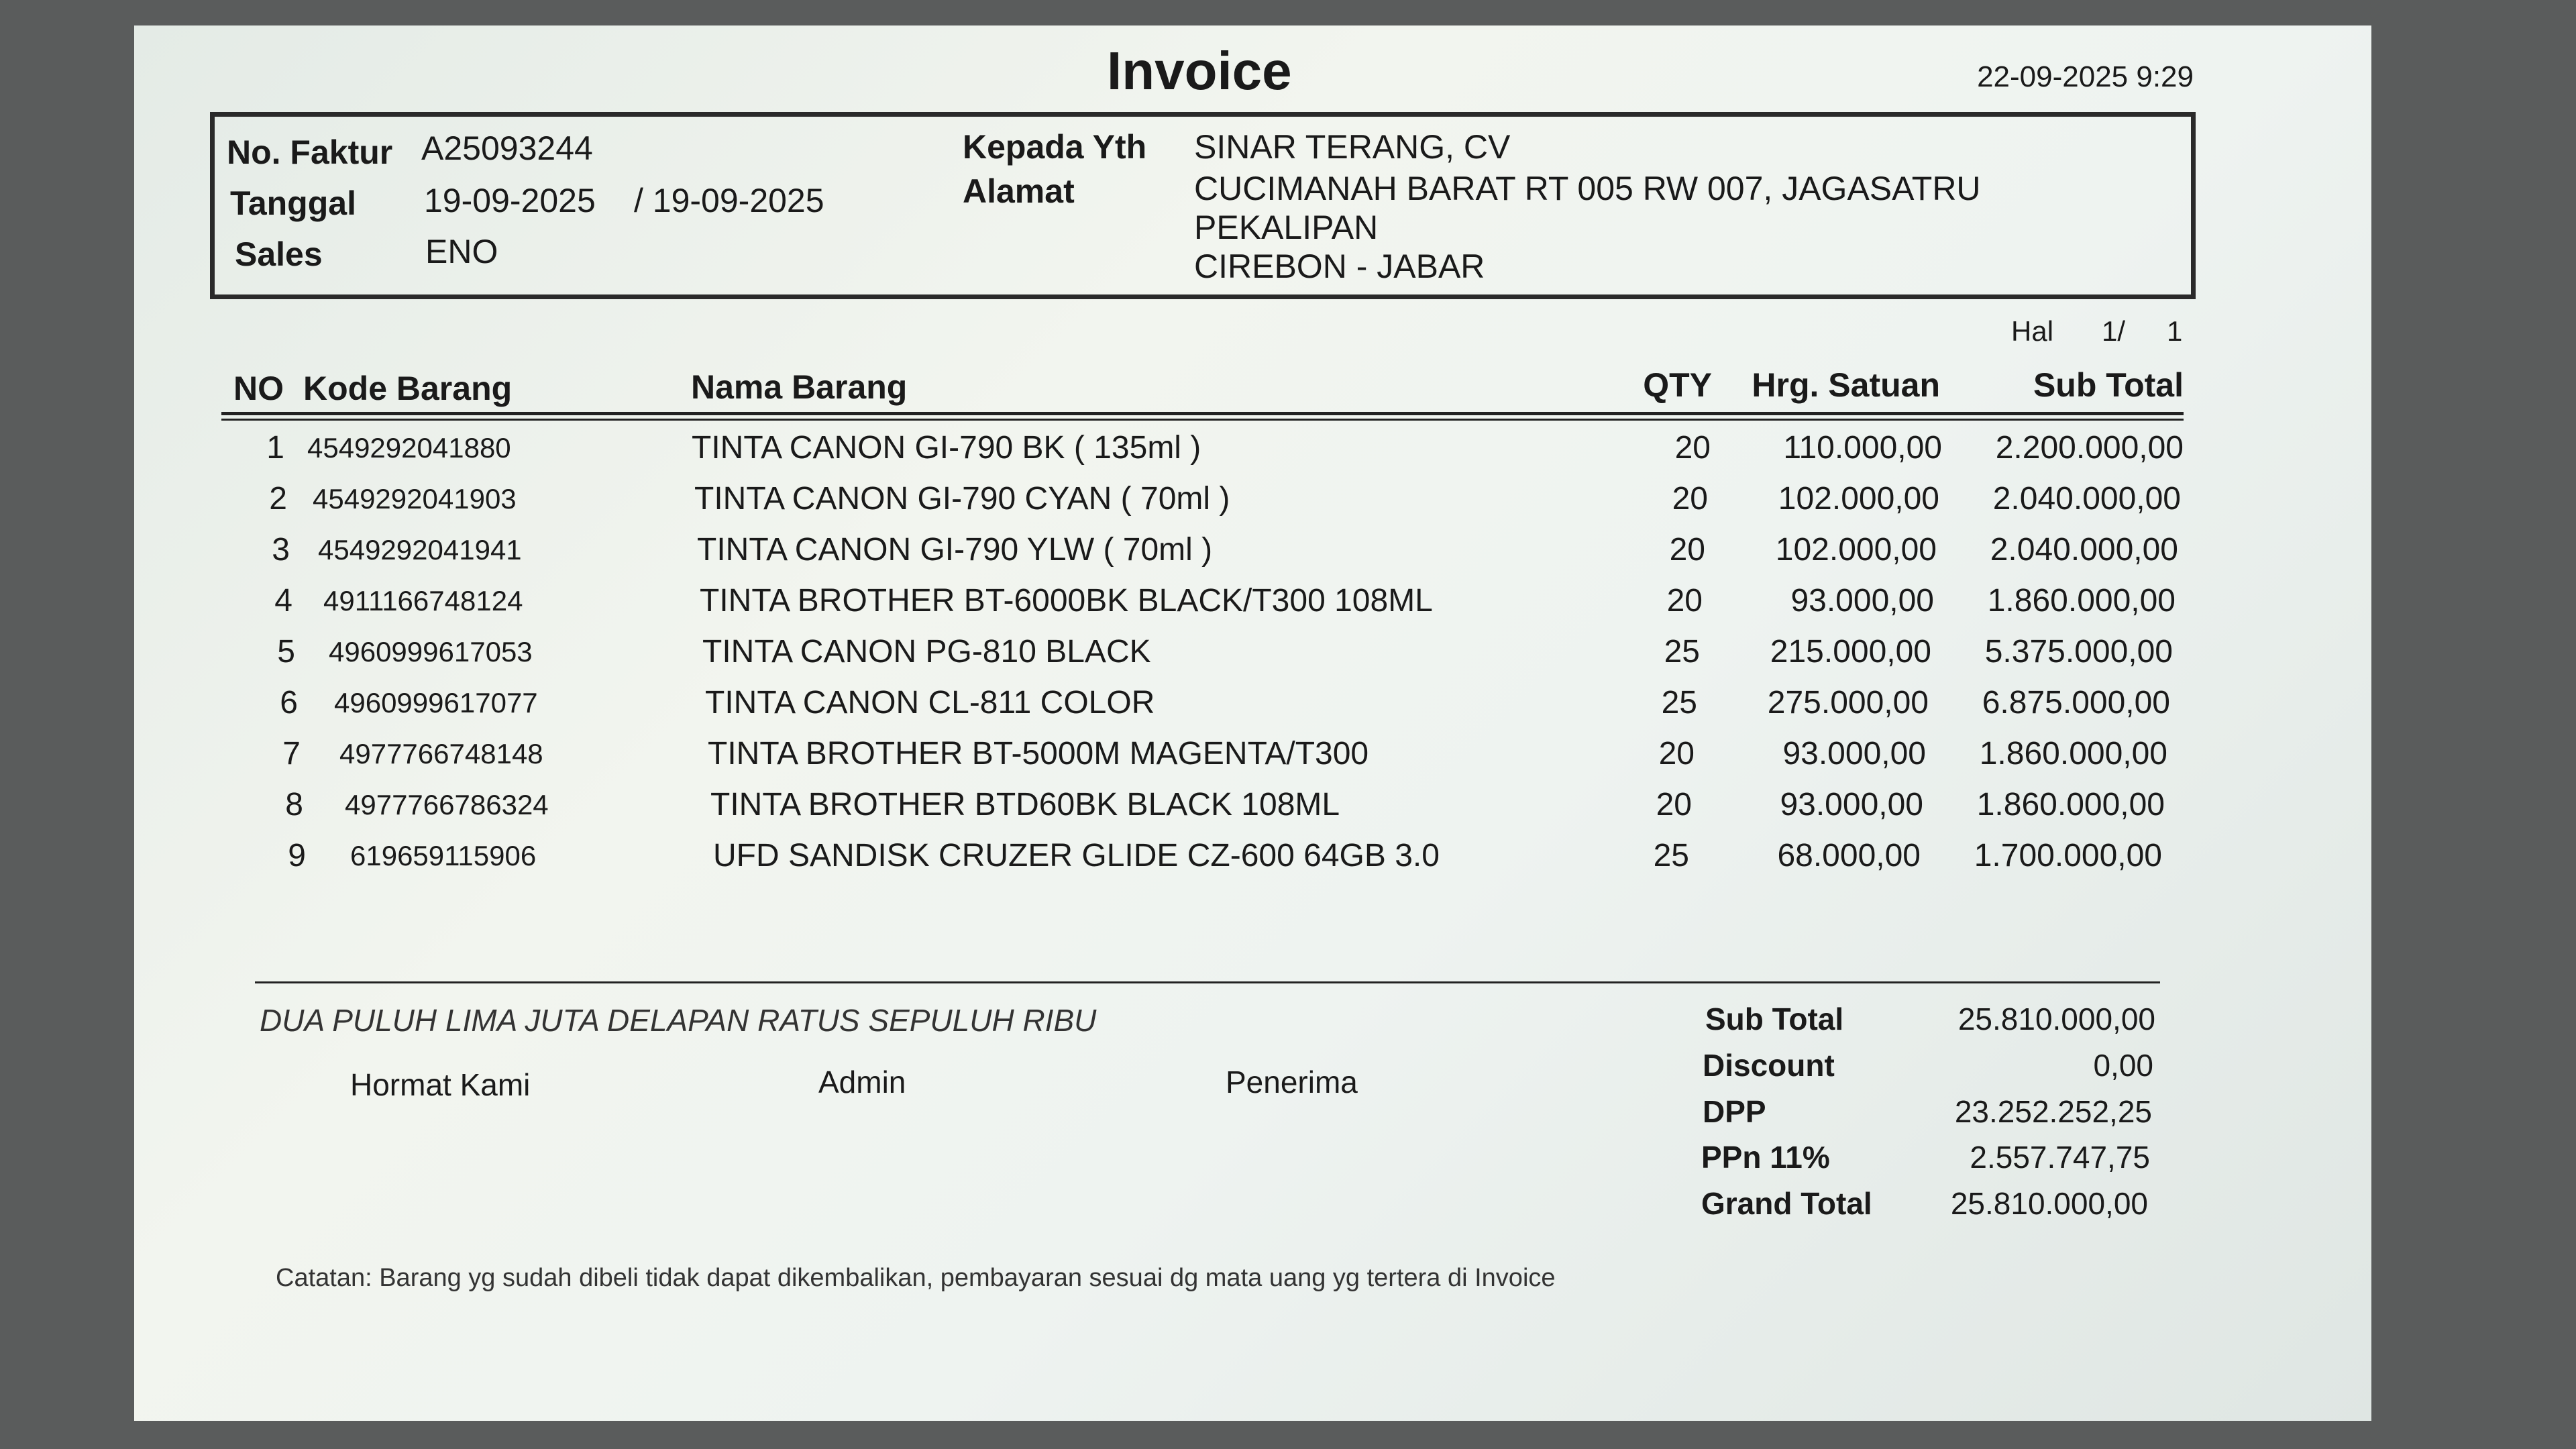 The width and height of the screenshot is (2576, 1449). I want to click on item-kode: 4549292041903, so click(415, 499).